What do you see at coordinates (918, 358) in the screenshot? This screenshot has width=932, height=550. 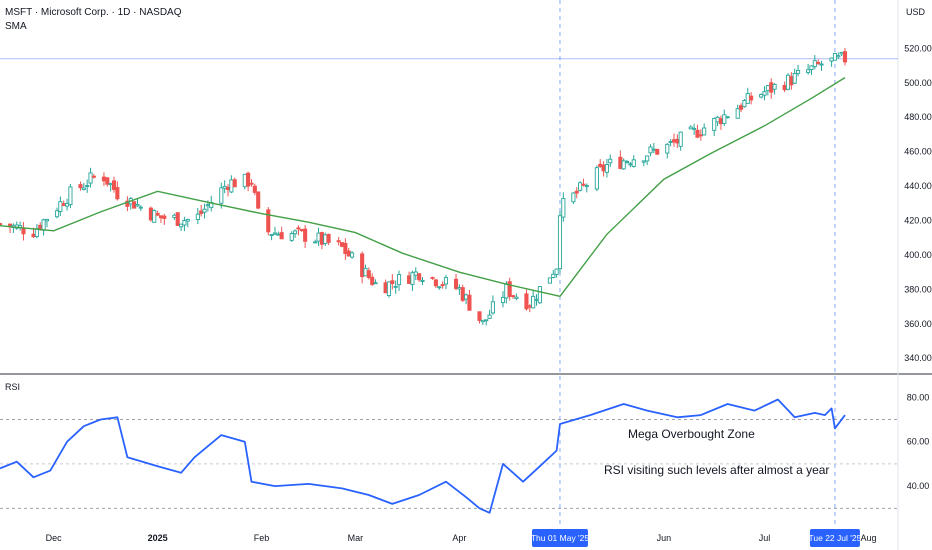 I see `price-tick-label: 340.00` at bounding box center [918, 358].